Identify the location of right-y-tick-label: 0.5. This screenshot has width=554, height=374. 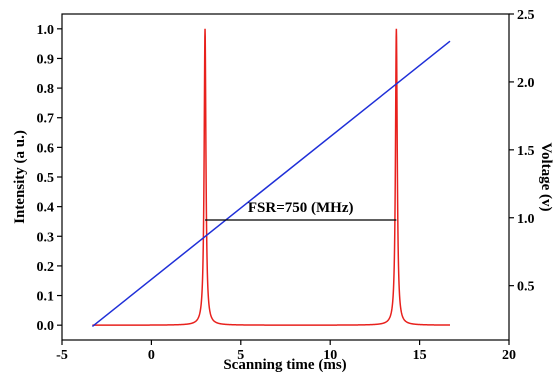
(526, 287).